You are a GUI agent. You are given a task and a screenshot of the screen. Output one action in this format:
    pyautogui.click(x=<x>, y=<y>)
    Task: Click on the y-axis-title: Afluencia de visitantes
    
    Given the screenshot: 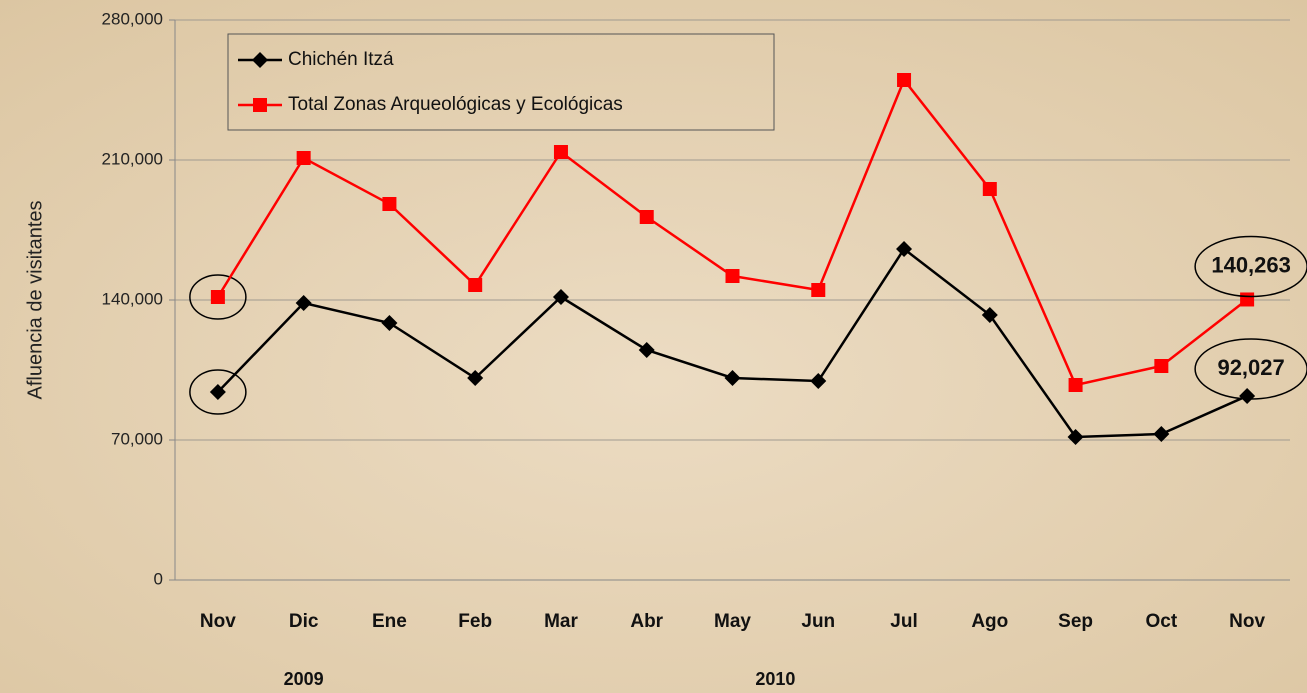 What is the action you would take?
    pyautogui.click(x=35, y=299)
    